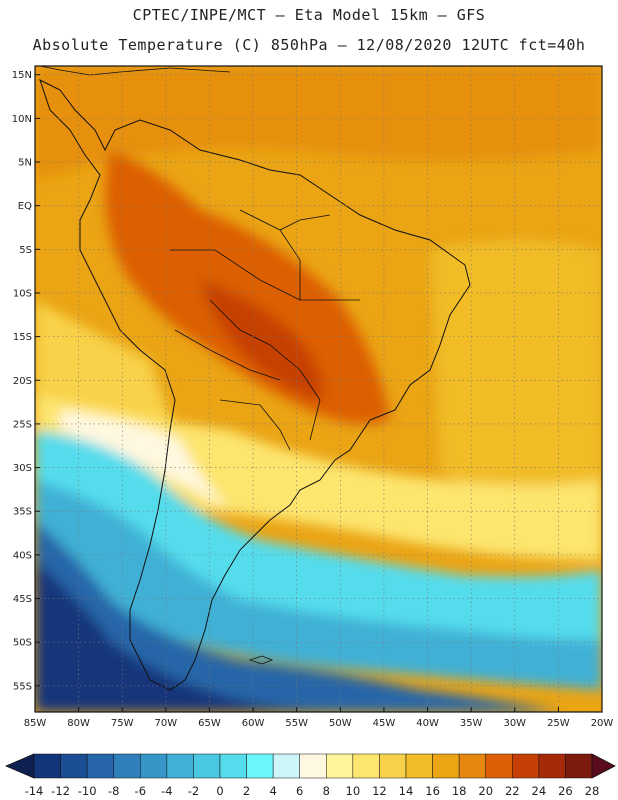  What do you see at coordinates (353, 791) in the screenshot?
I see `colorbar-label: 10` at bounding box center [353, 791].